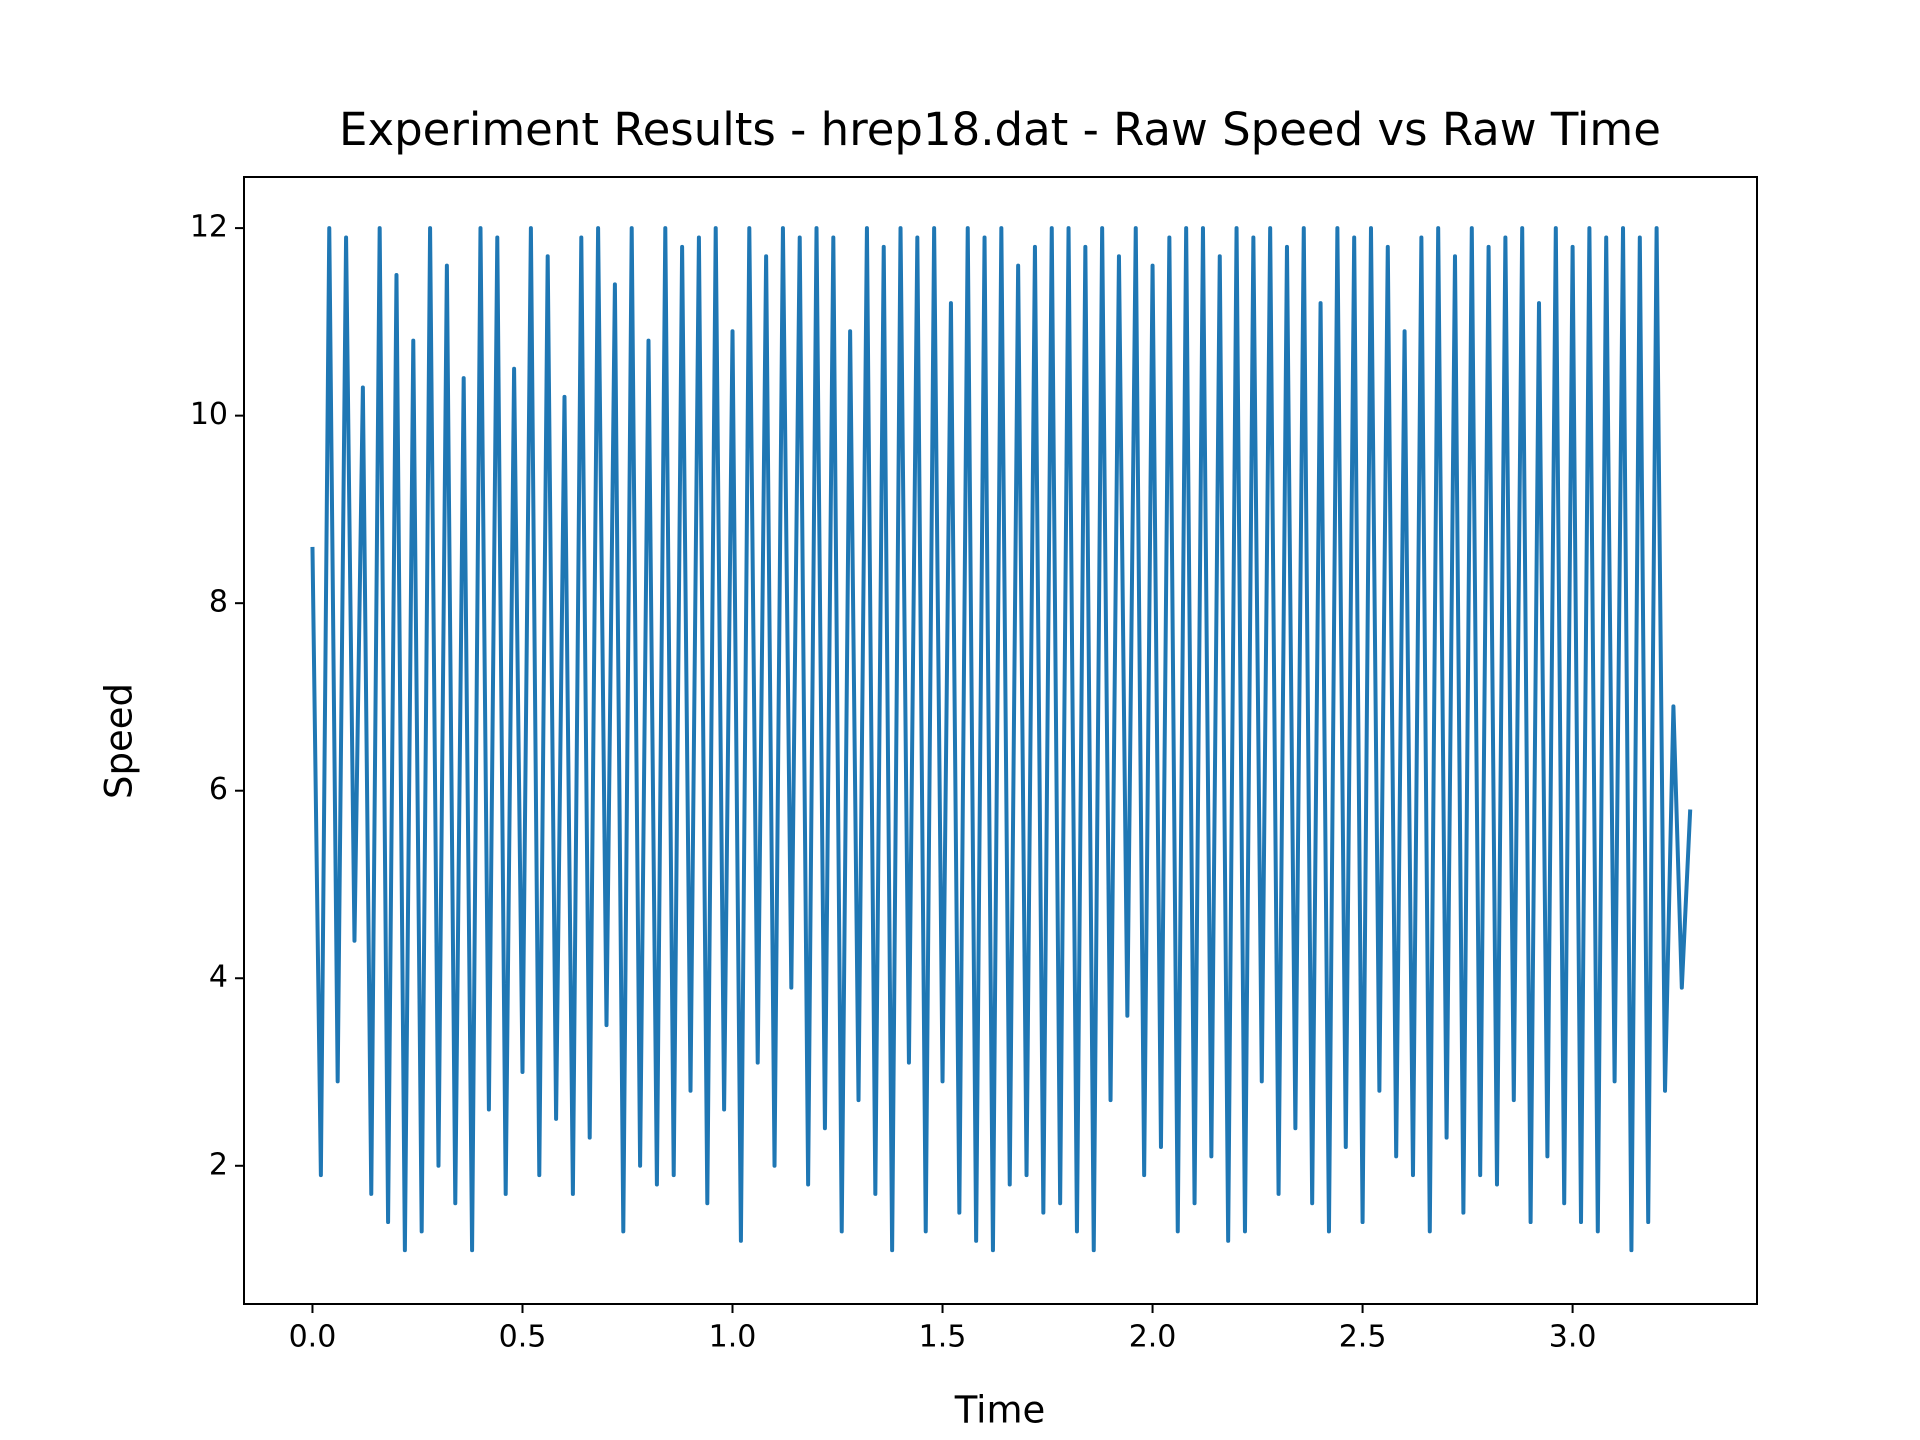 Image resolution: width=1920 pixels, height=1440 pixels. What do you see at coordinates (313, 1337) in the screenshot?
I see `x-tick-label: 0.0` at bounding box center [313, 1337].